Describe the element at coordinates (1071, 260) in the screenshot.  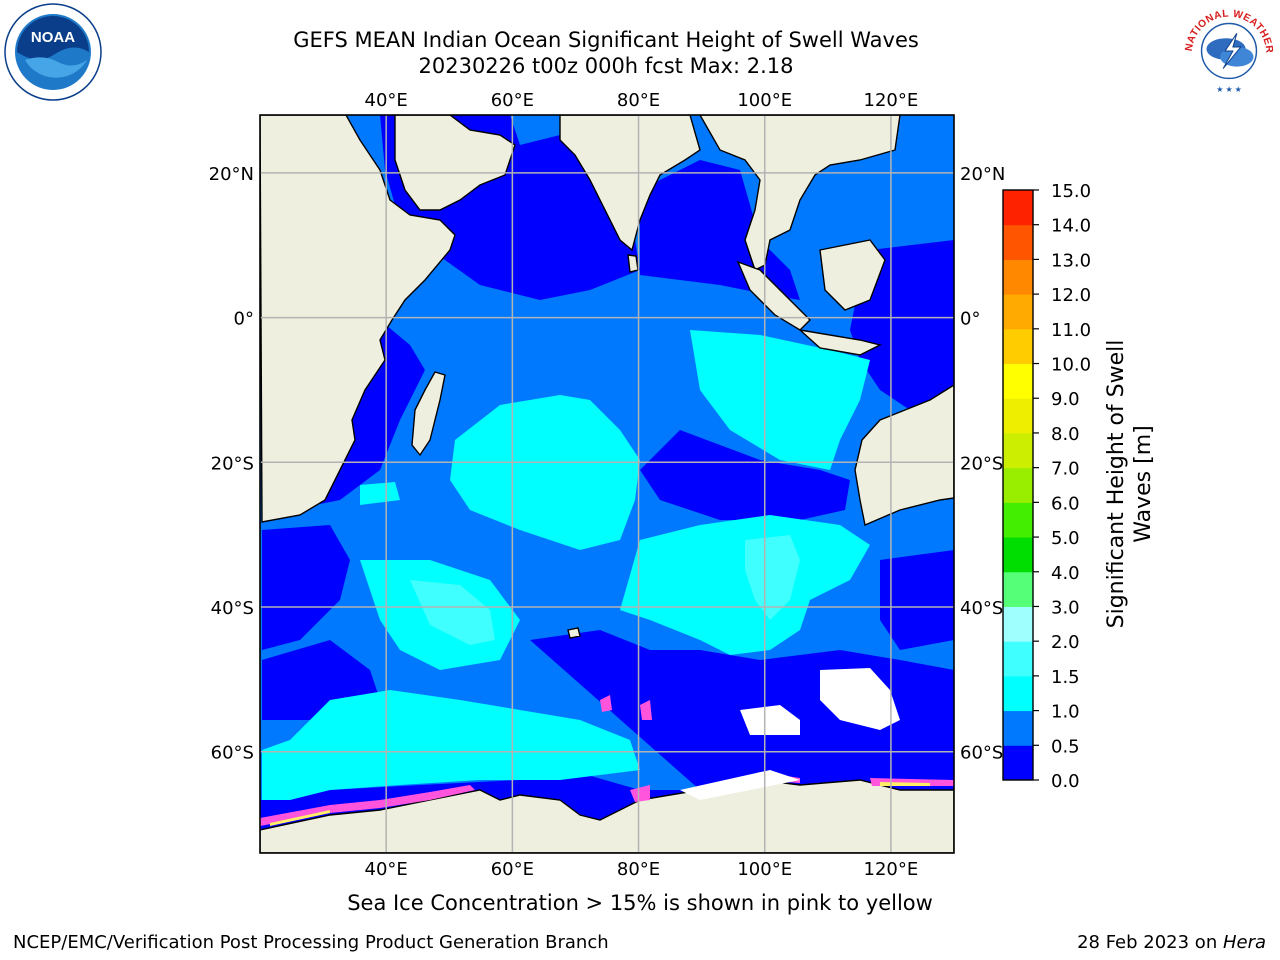
I see `colorbar-tick-label-15: 13.0` at that location.